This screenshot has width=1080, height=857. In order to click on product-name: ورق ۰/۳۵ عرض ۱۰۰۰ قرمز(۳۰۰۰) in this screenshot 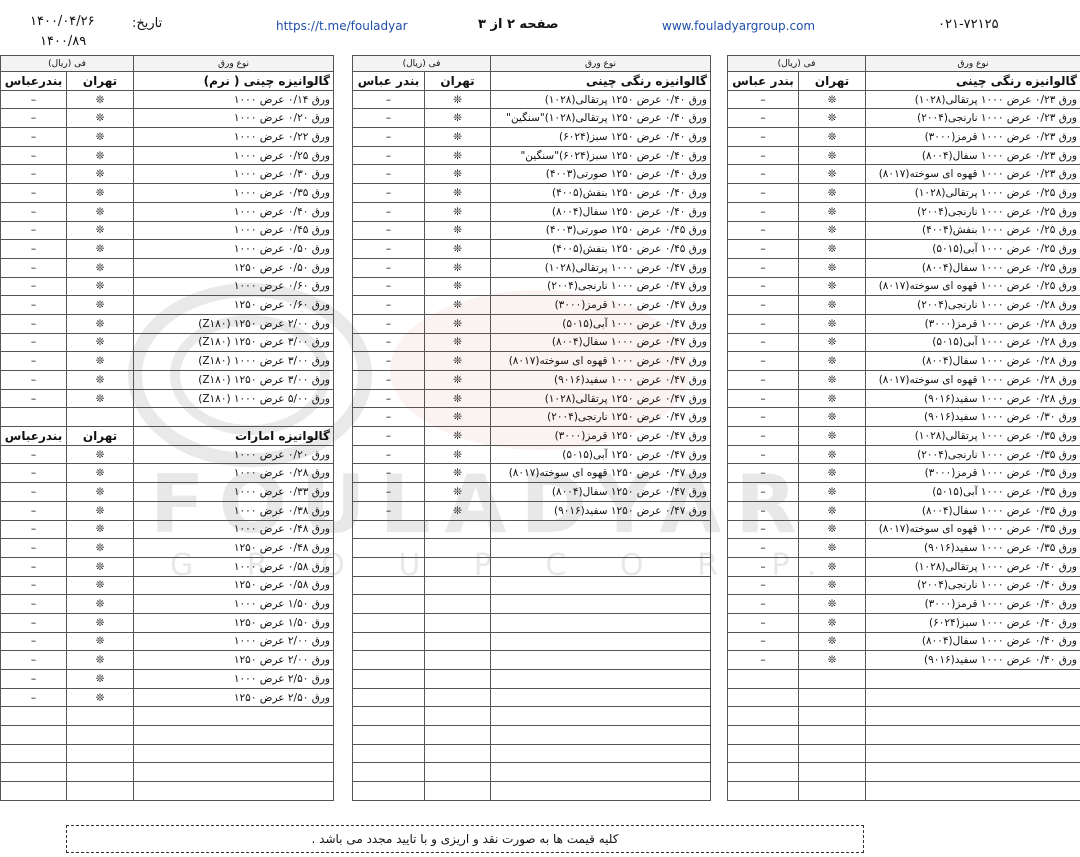, I will do `click(972, 473)`.